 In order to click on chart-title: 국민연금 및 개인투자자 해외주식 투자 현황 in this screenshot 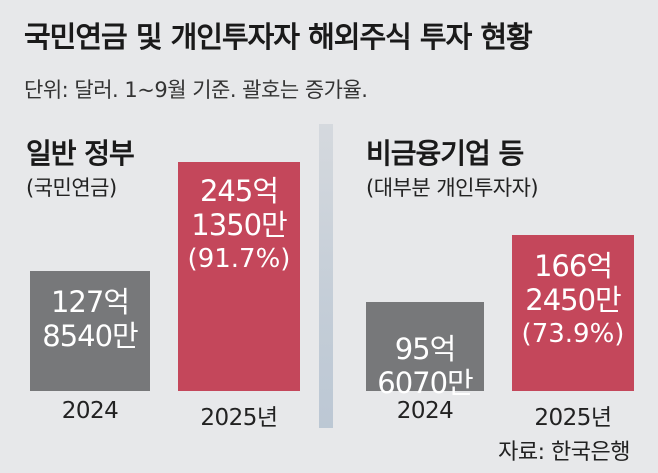, I will do `click(278, 37)`.